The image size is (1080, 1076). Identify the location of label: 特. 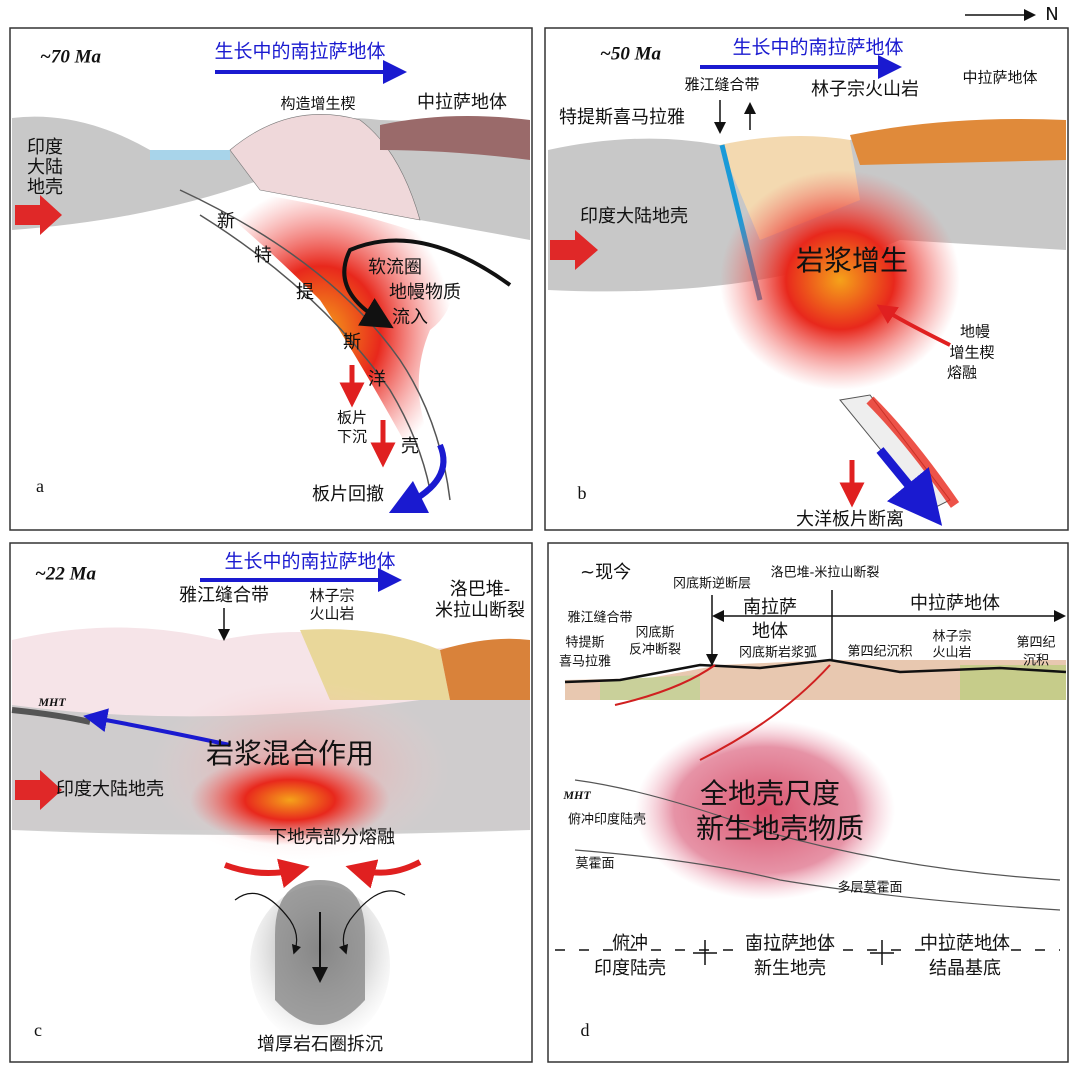
(263, 255).